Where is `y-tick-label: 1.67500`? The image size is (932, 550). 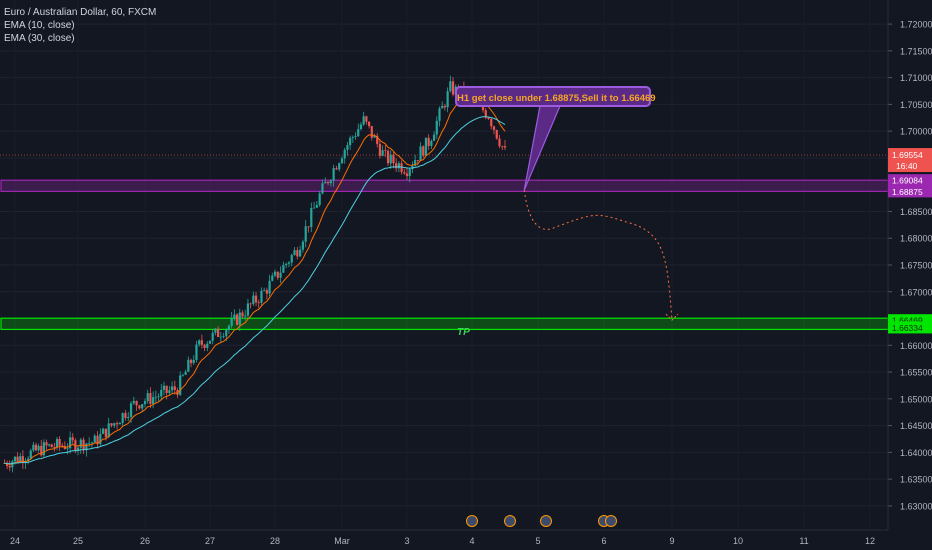 y-tick-label: 1.67500 is located at coordinates (916, 266).